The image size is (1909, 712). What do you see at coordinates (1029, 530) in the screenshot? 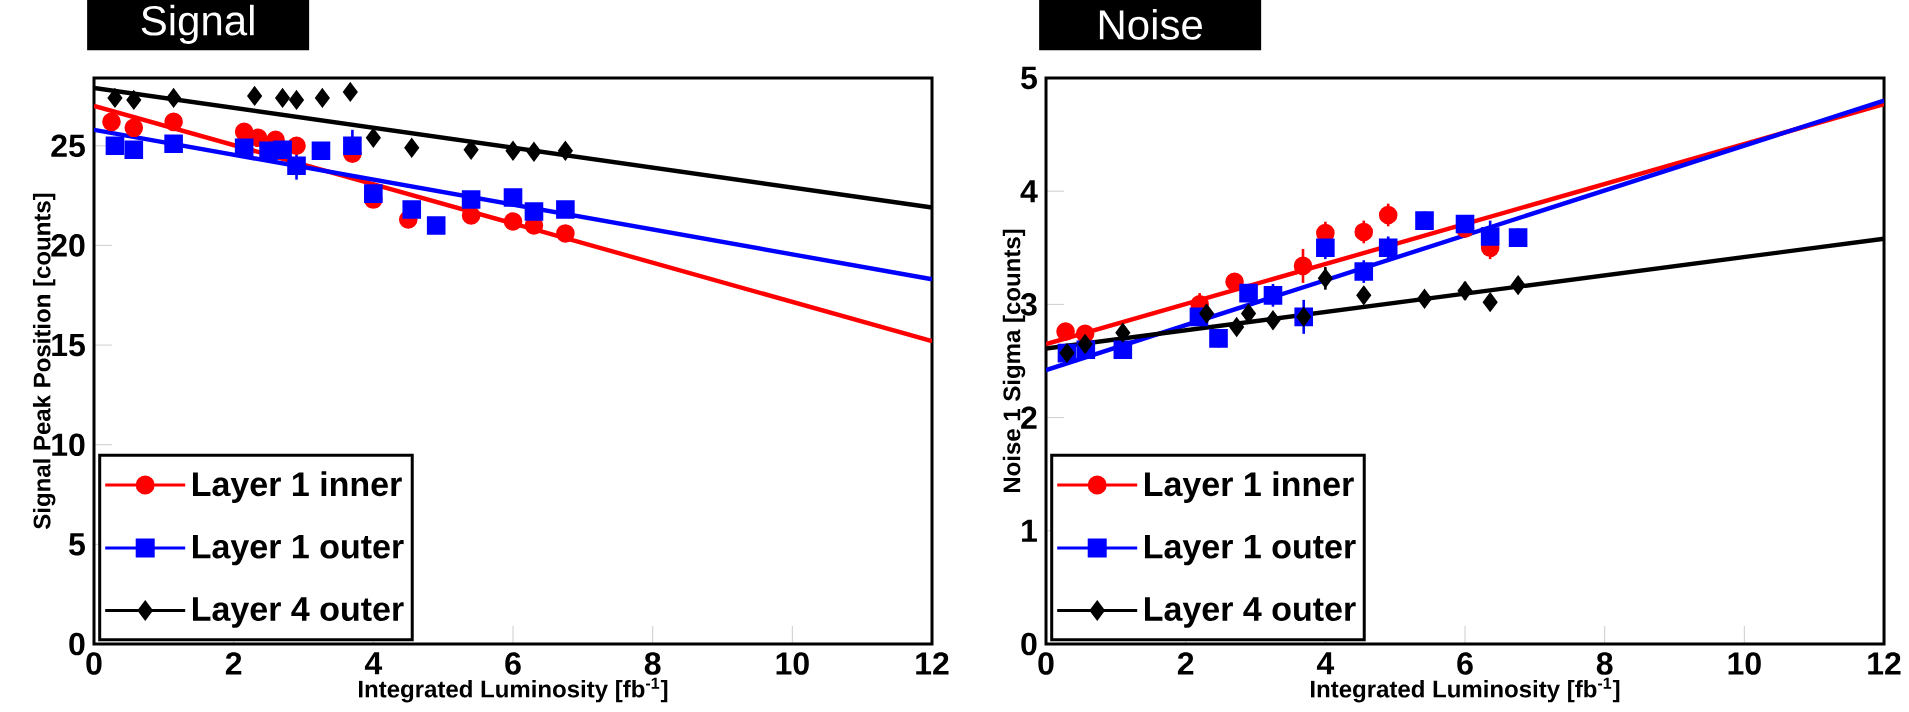
I see `y-tick-label: 1` at bounding box center [1029, 530].